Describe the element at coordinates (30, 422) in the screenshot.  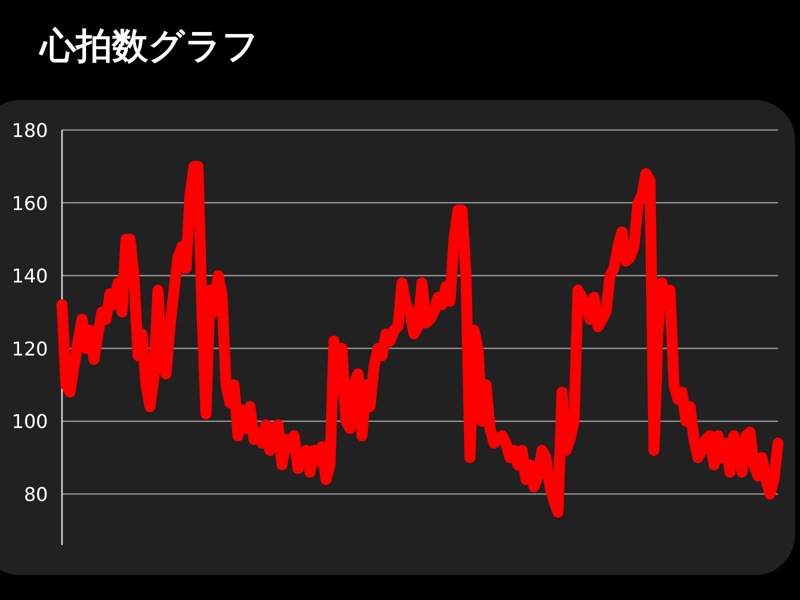
I see `y-tick-label: 100` at that location.